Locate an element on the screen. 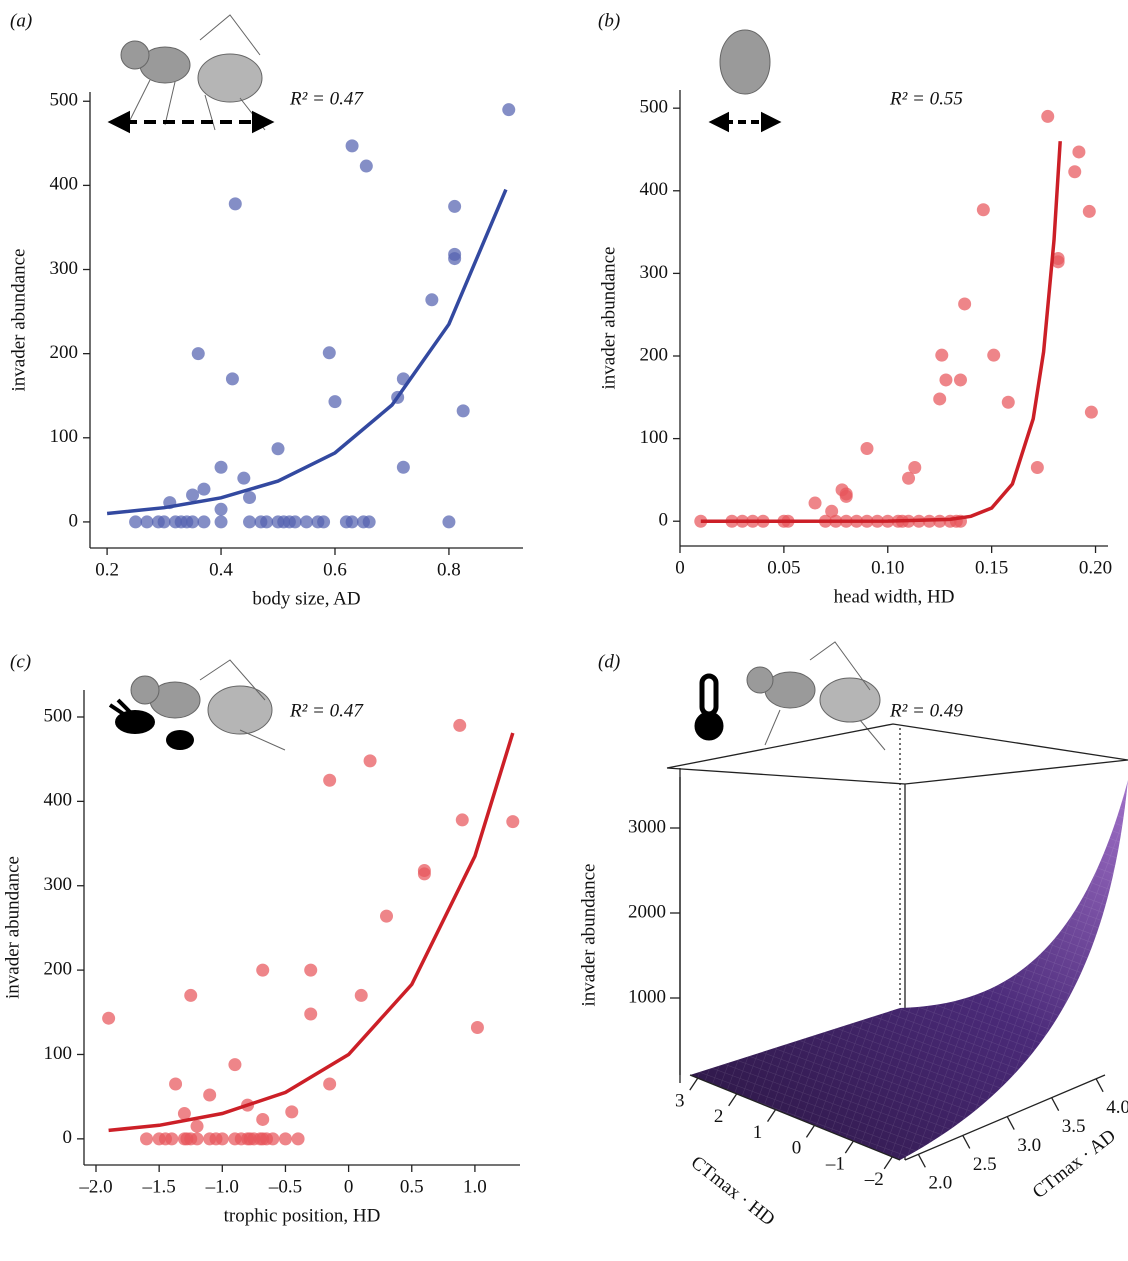 Image resolution: width=1128 pixels, height=1261 pixels. prey-silhouette is located at coordinates (151, 724).